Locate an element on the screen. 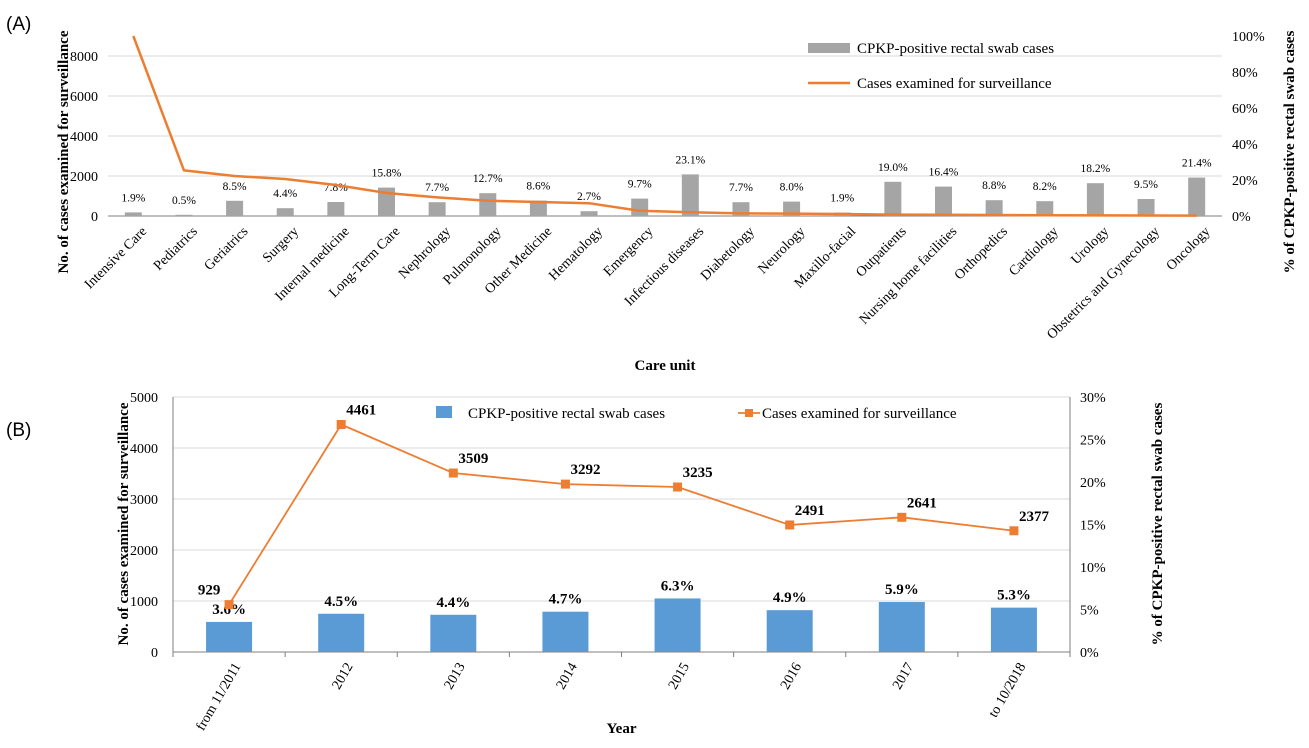  bar-data-label: 2.7% is located at coordinates (589, 197).